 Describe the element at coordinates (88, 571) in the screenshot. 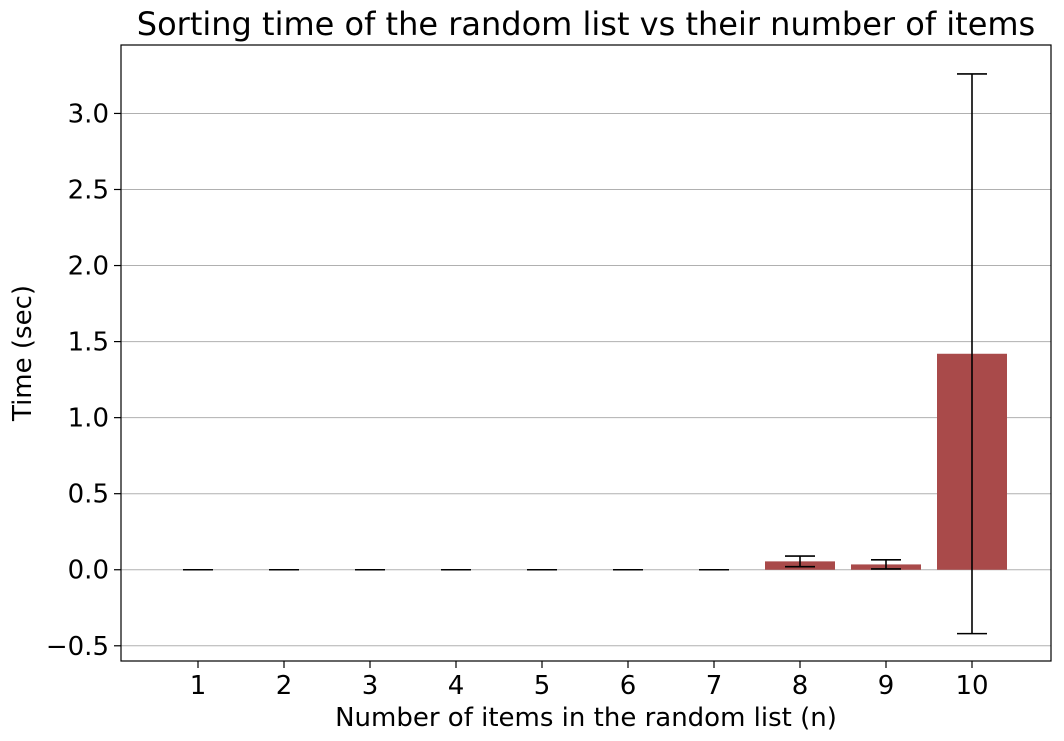

I see `y-tick-label: 0.0` at that location.